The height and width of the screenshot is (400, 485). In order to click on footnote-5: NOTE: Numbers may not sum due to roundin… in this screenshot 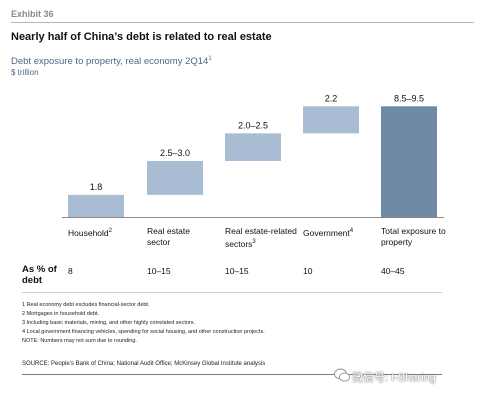, I will do `click(79, 341)`.